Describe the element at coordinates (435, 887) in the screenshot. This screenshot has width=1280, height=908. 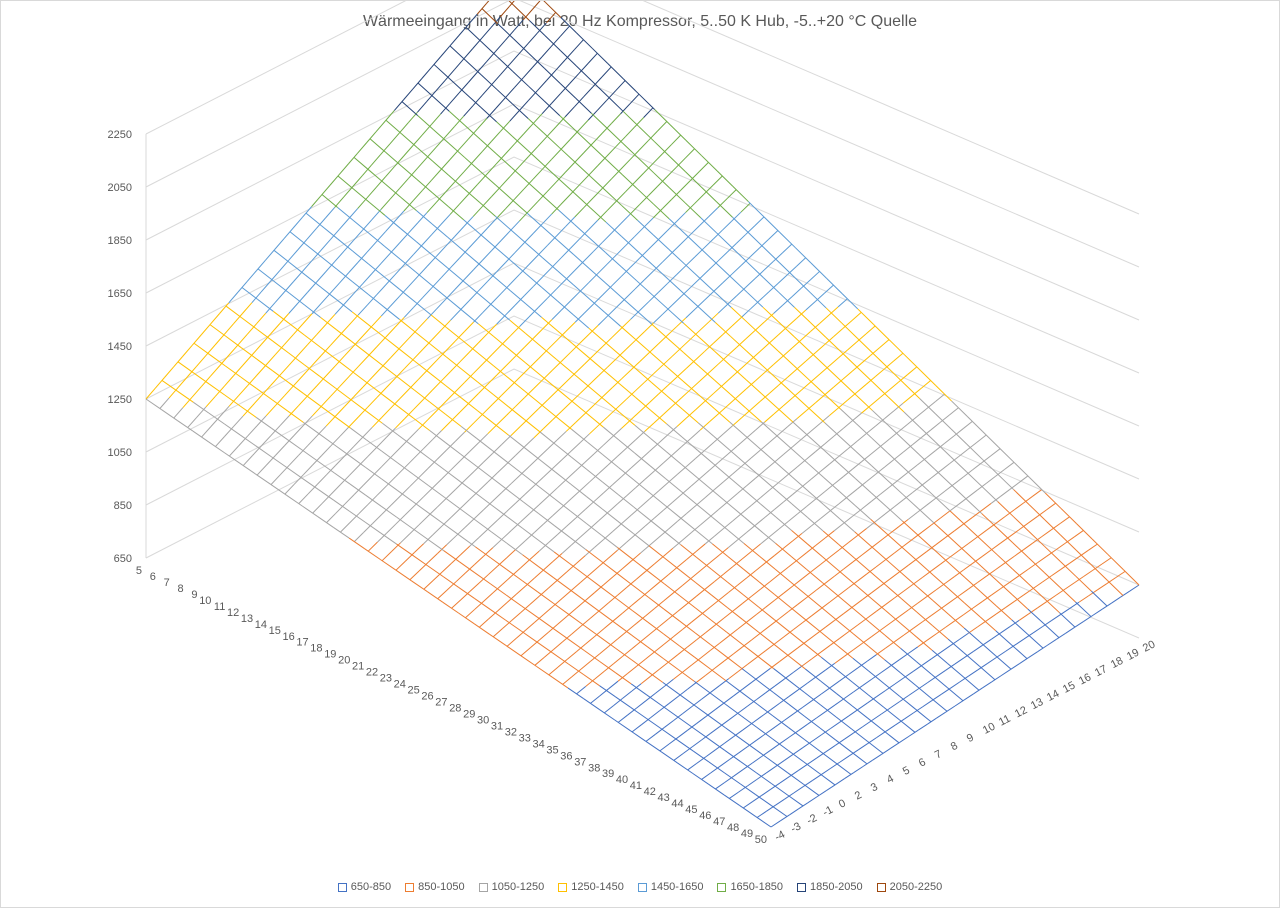
I see `legend-item: 850-1050` at that location.